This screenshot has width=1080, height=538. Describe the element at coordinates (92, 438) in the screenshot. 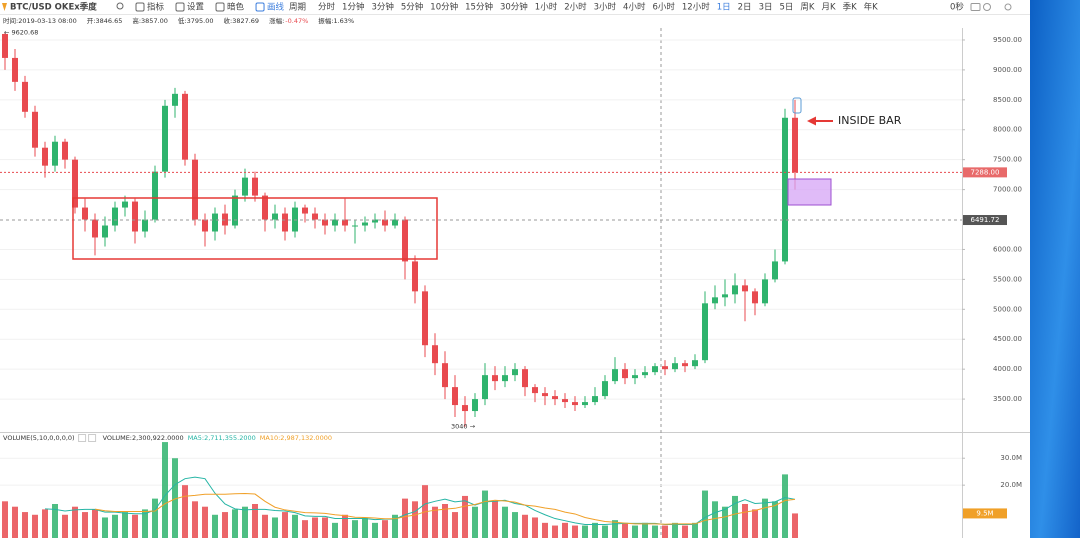

I see `checkbox` at that location.